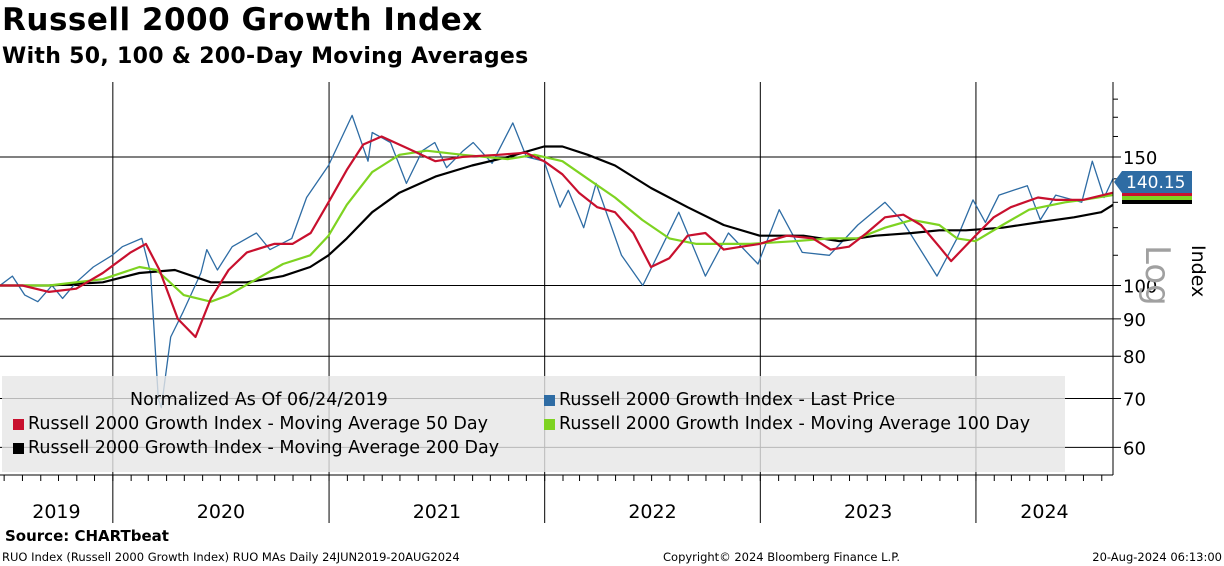  Describe the element at coordinates (1044, 512) in the screenshot. I see `x-tick-label: 2024` at that location.